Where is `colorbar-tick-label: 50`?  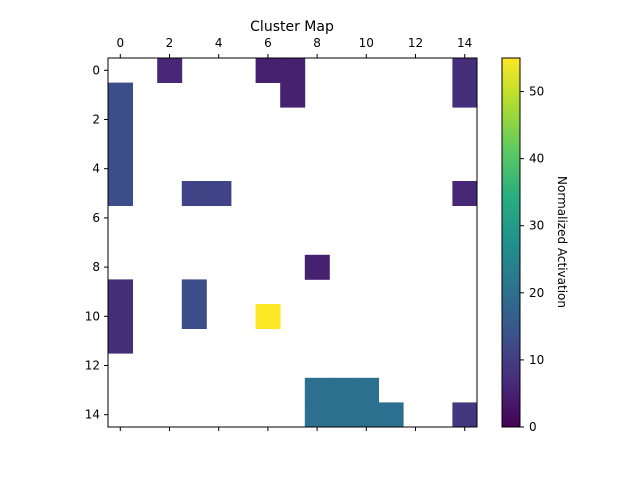 colorbar-tick-label: 50 is located at coordinates (536, 92).